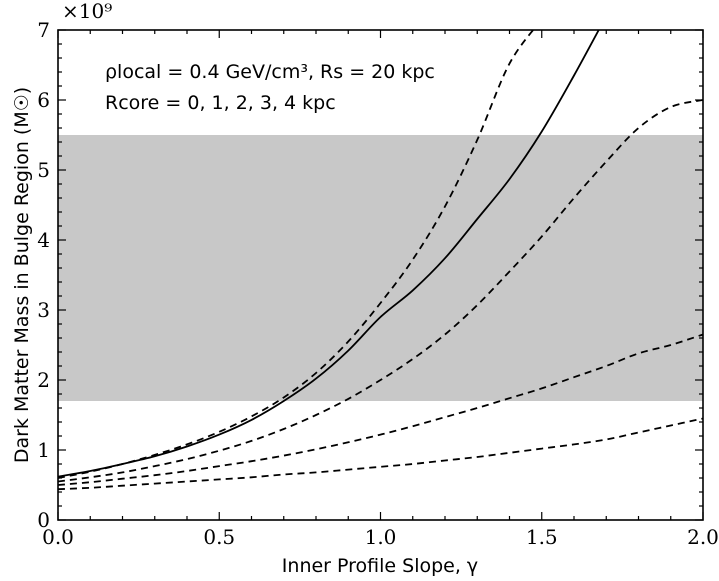  Describe the element at coordinates (43, 240) in the screenshot. I see `y-tick-label: 4` at that location.